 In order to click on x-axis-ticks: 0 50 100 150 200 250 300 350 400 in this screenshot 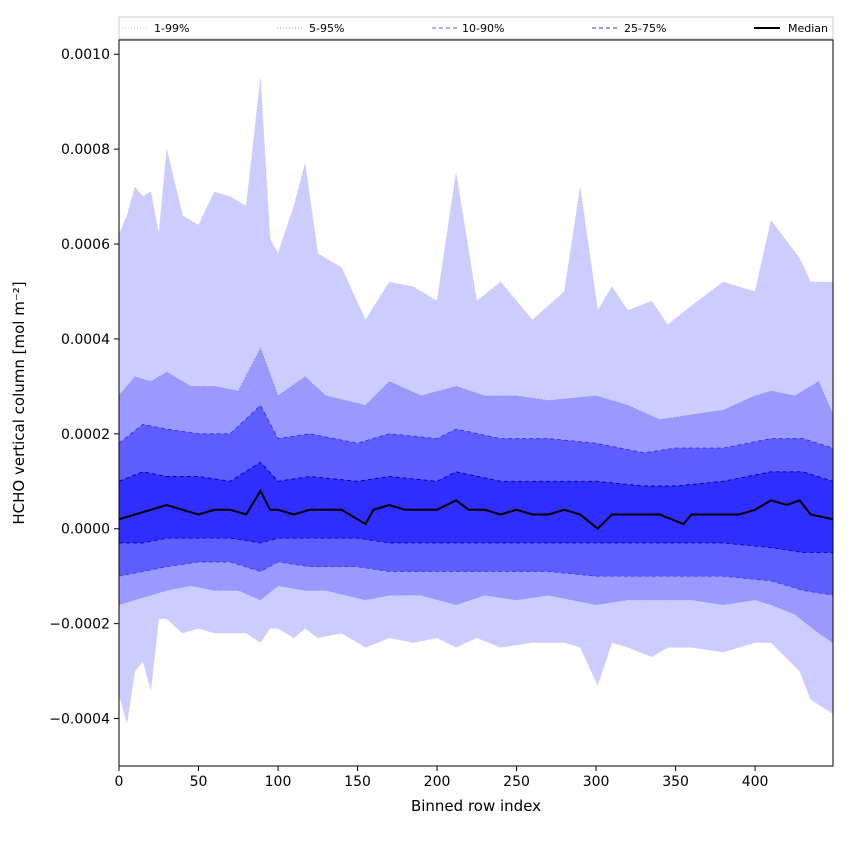, I will do `click(442, 778)`.